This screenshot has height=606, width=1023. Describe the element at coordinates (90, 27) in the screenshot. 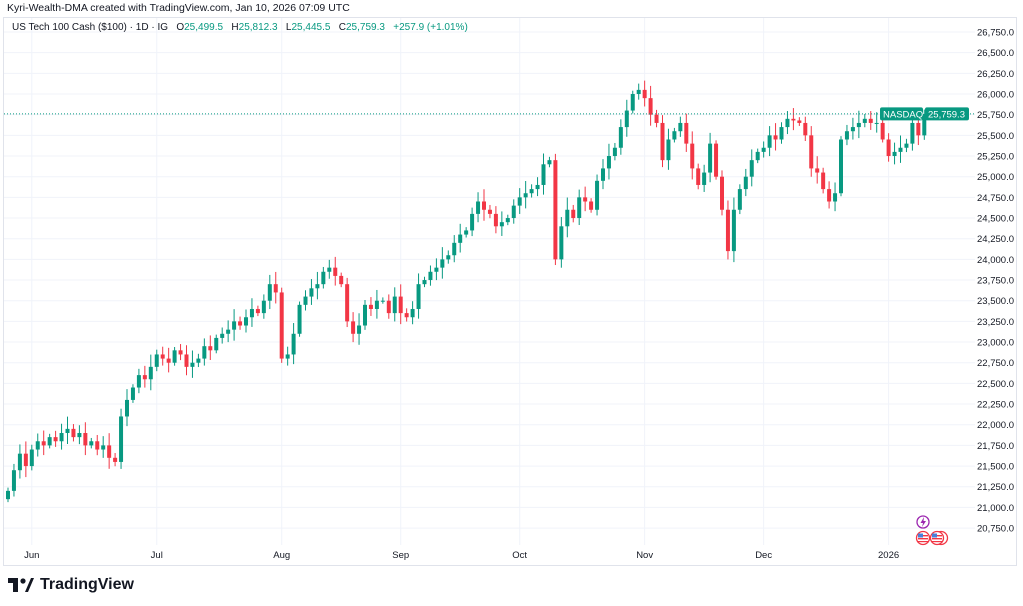

I see `symbol-info: US Tech 100 Cash ($100) · 1D · IG` at that location.